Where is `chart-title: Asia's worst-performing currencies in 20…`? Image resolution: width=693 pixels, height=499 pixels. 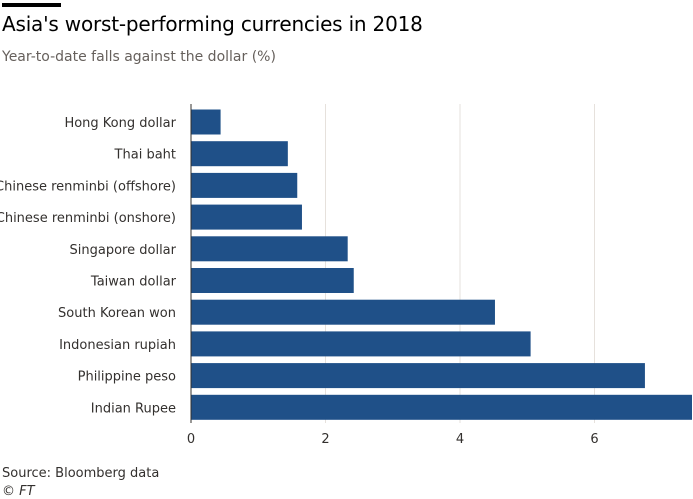 chart-title: Asia's worst-performing currencies in 20… is located at coordinates (212, 24).